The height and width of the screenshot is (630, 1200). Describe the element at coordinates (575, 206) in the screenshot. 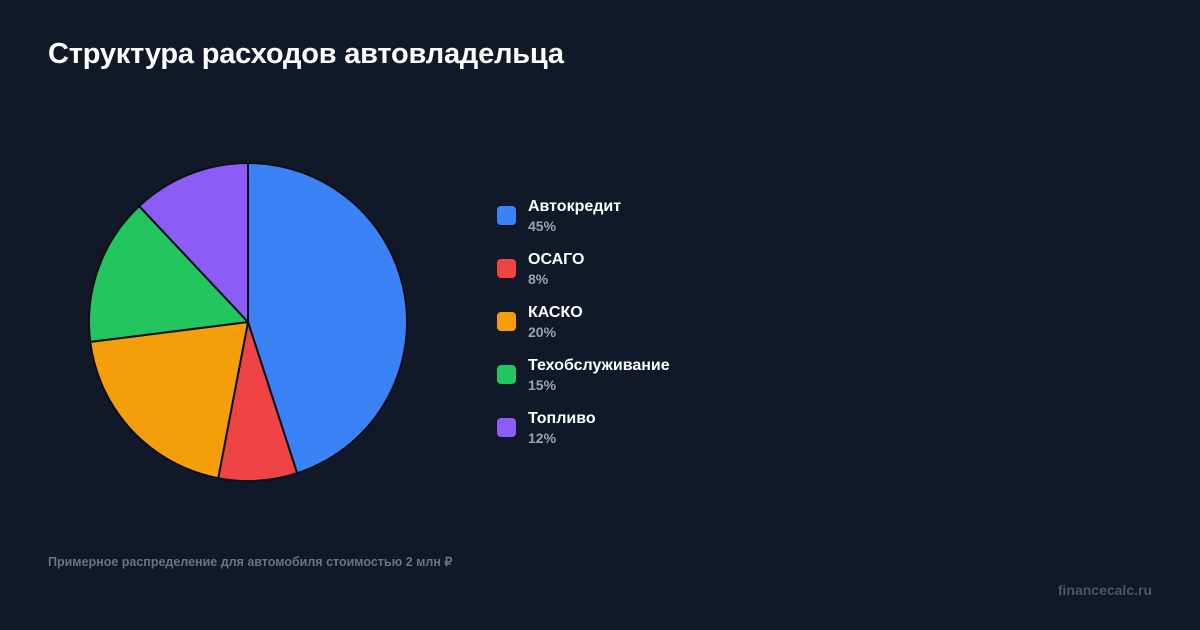

I see `legend-label: Автокредит` at that location.